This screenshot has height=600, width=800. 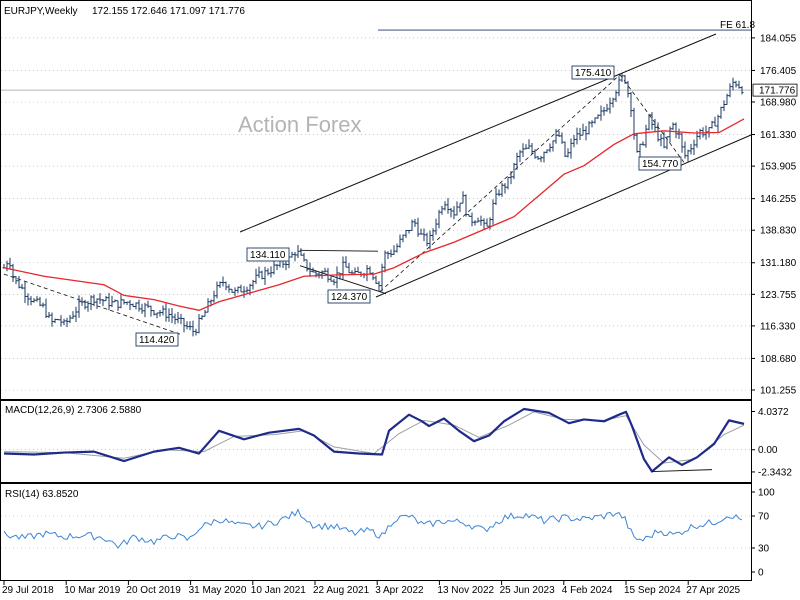 I want to click on price-tick-label: 131.180, so click(x=778, y=263).